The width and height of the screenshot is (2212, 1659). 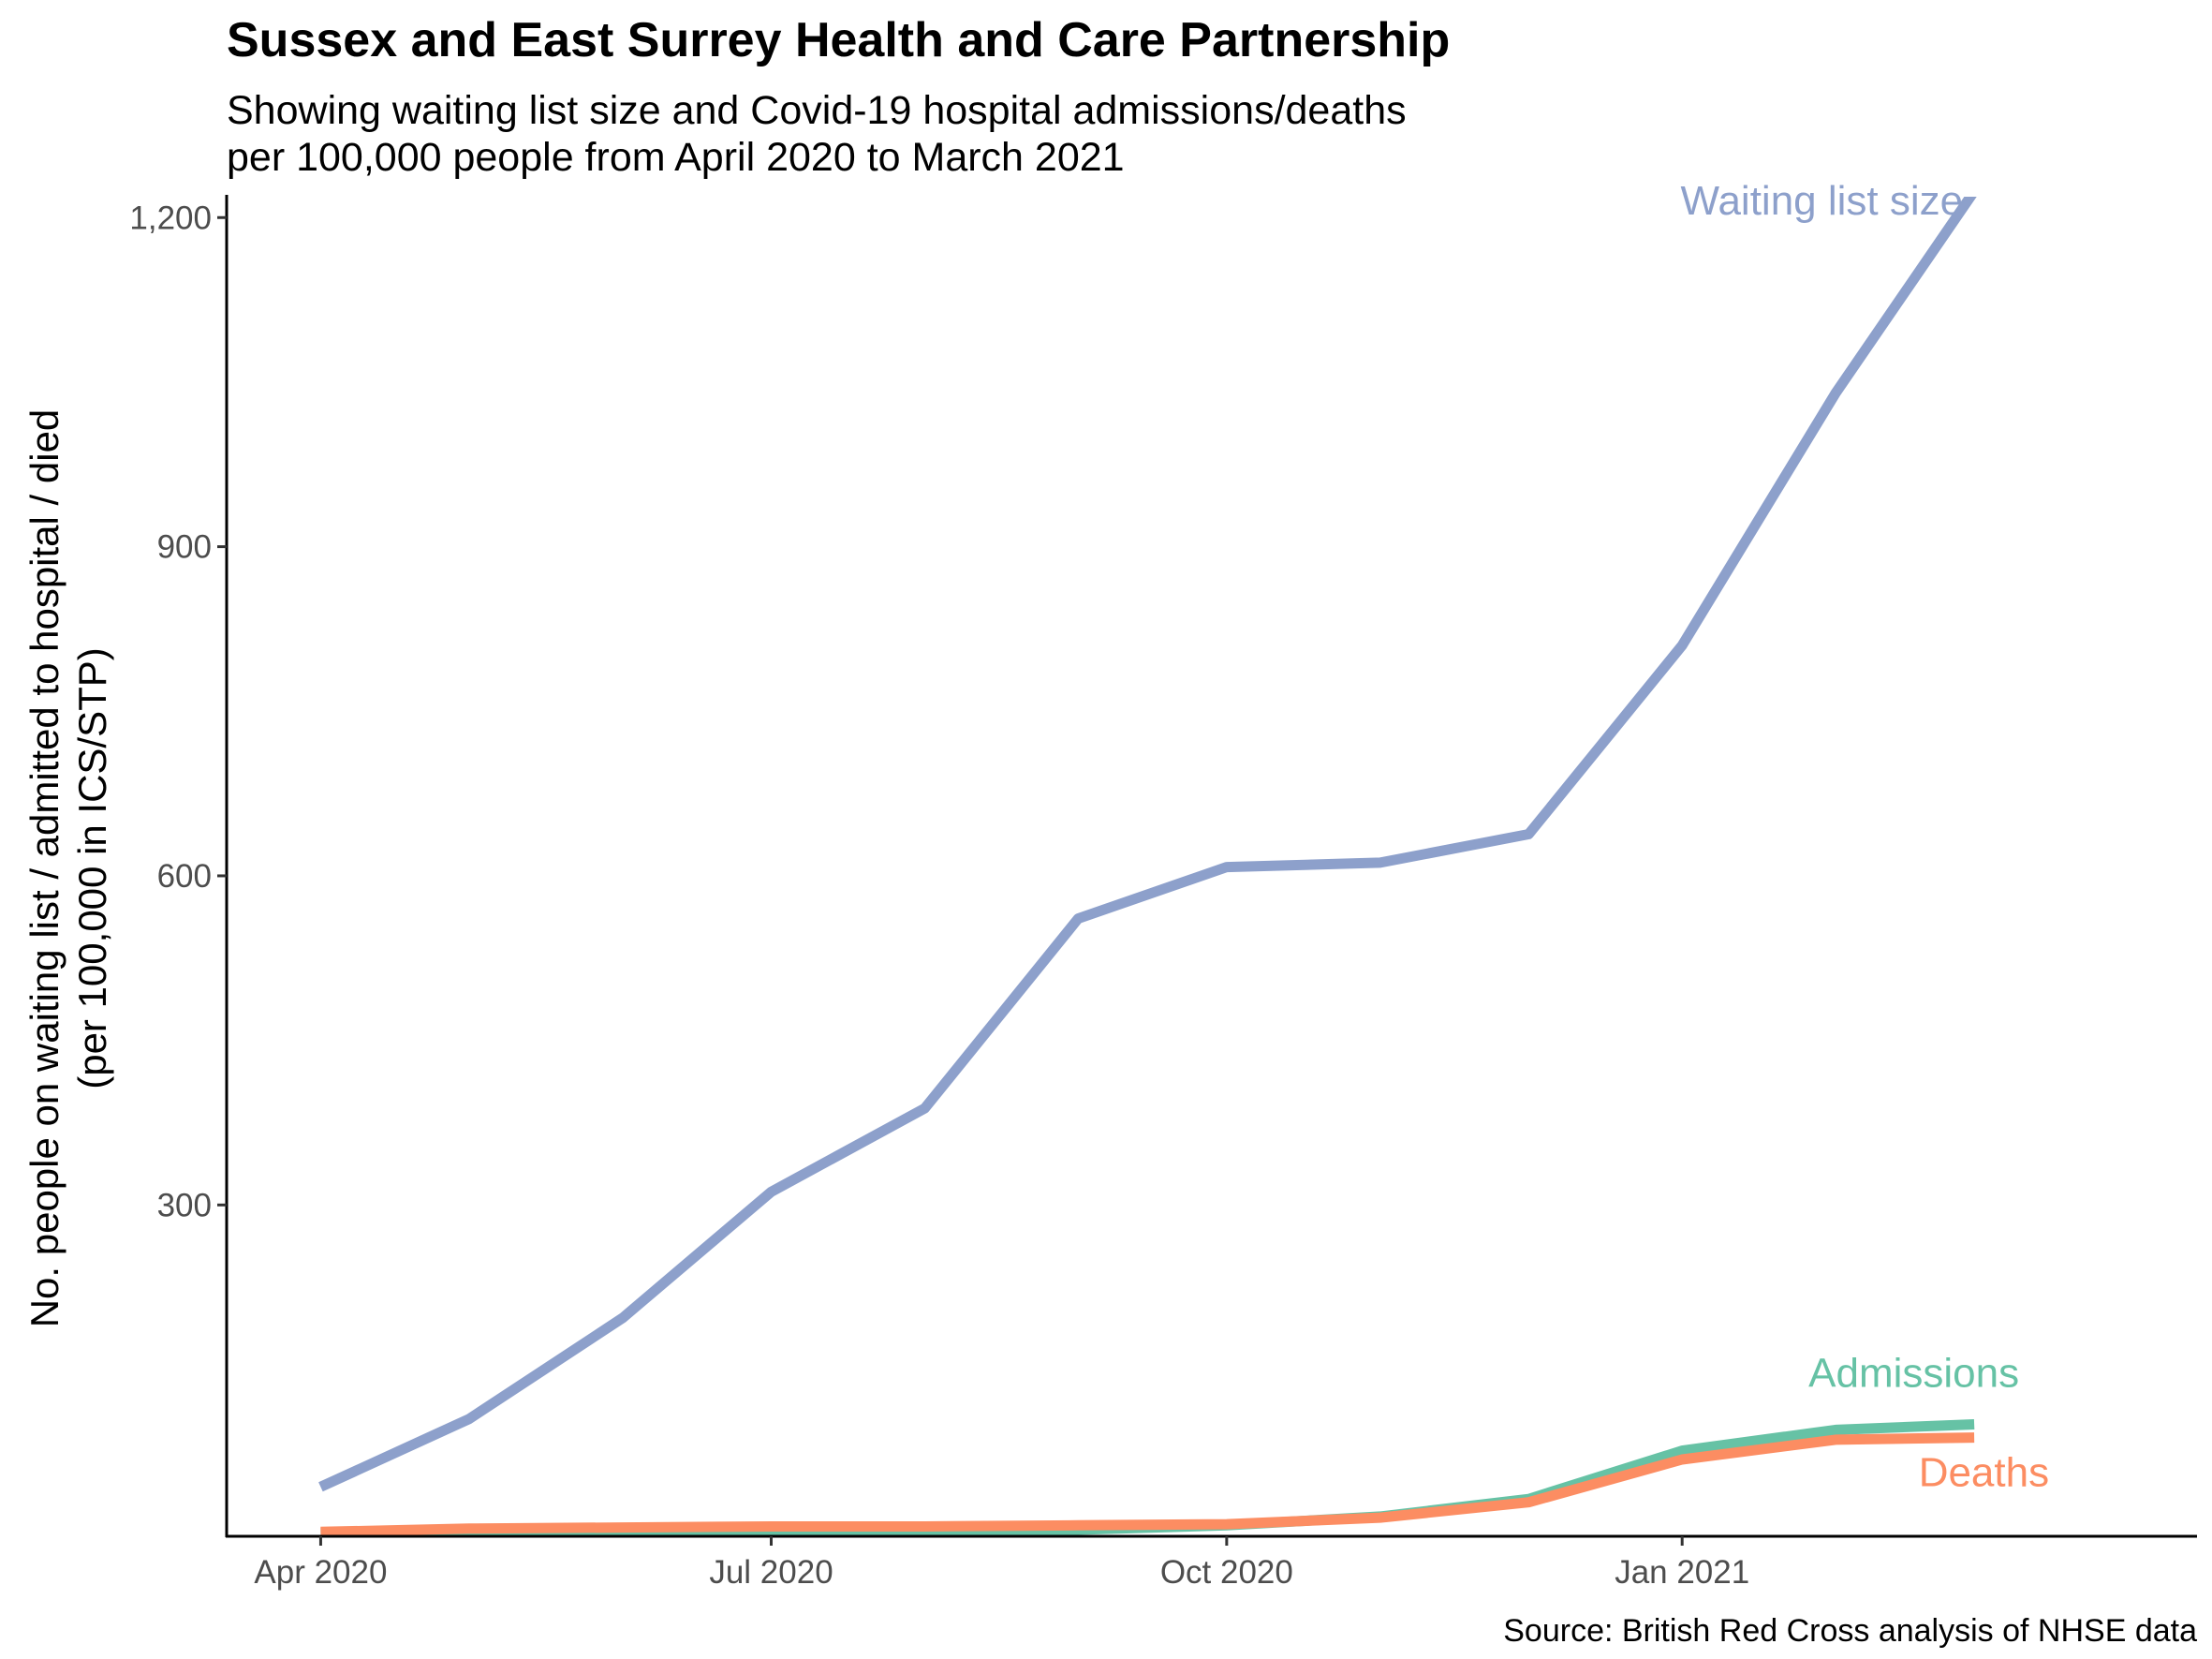 What do you see at coordinates (771, 1573) in the screenshot?
I see `x-tick-label: Jul 2020` at bounding box center [771, 1573].